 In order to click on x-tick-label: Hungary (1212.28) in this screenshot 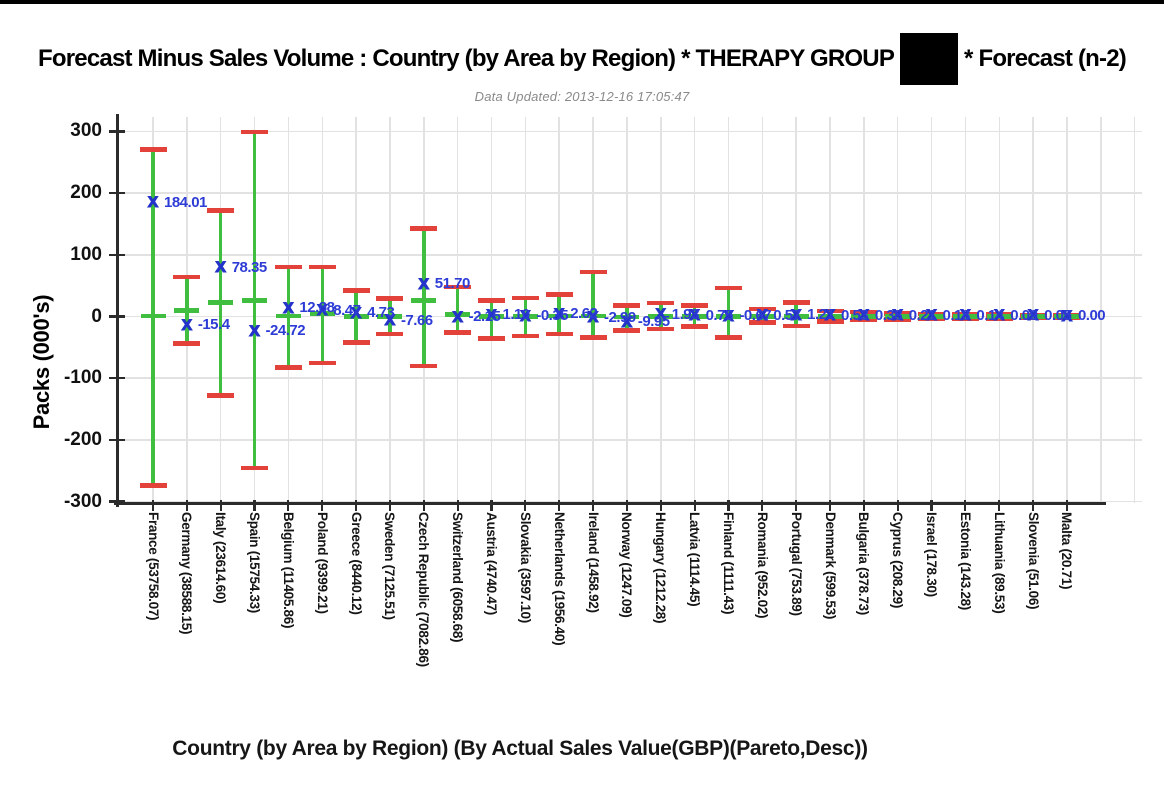, I will do `click(661, 568)`.